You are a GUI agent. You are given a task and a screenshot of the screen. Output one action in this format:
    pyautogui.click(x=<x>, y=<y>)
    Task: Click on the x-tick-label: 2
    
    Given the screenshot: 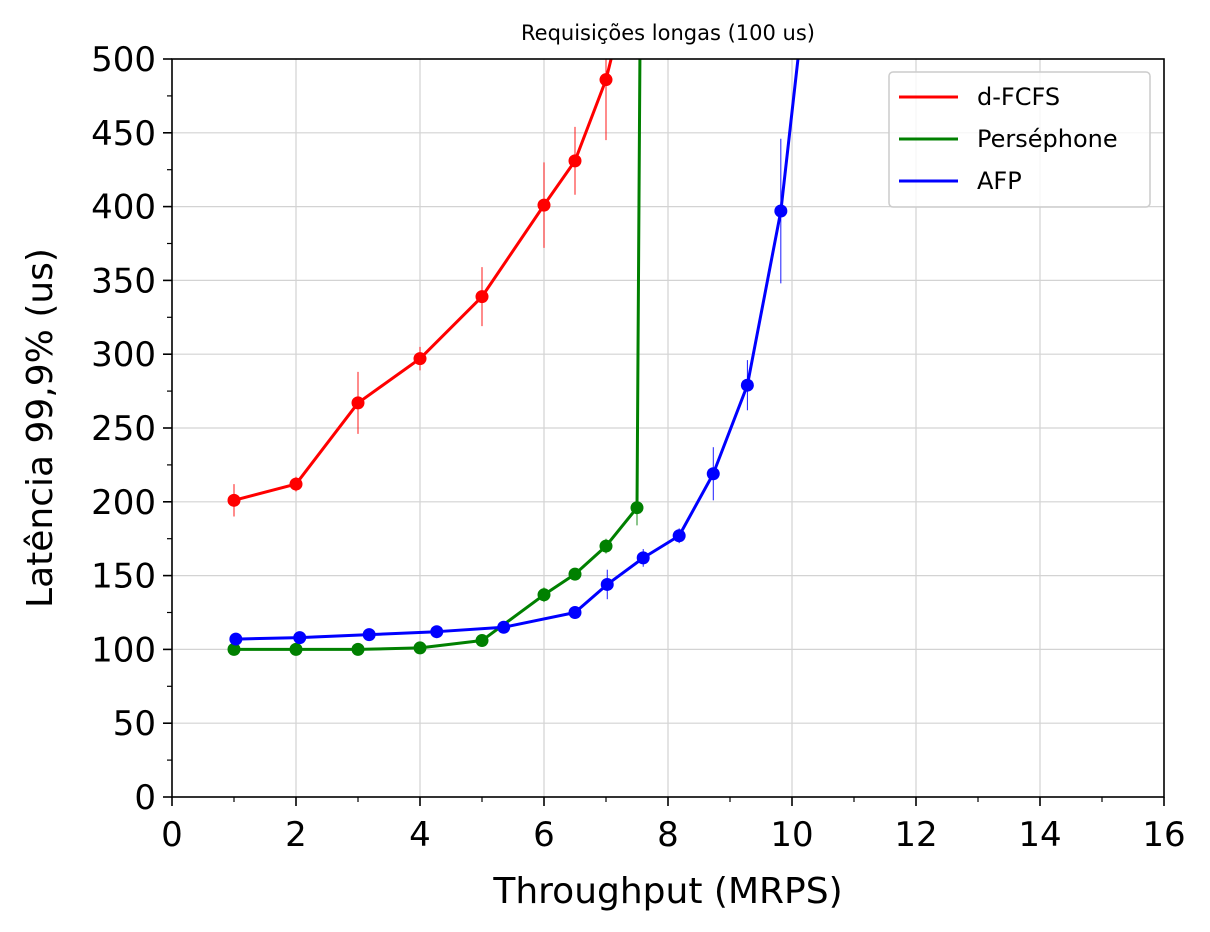 What is the action you would take?
    pyautogui.click(x=296, y=835)
    